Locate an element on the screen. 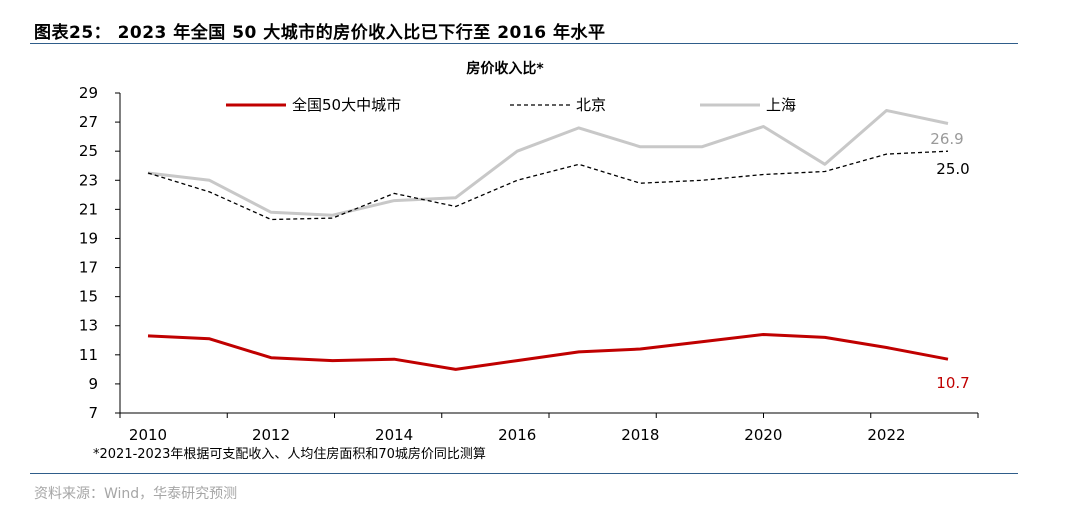 This screenshot has height=529, width=1080. end-label: 10.7 is located at coordinates (952, 383).